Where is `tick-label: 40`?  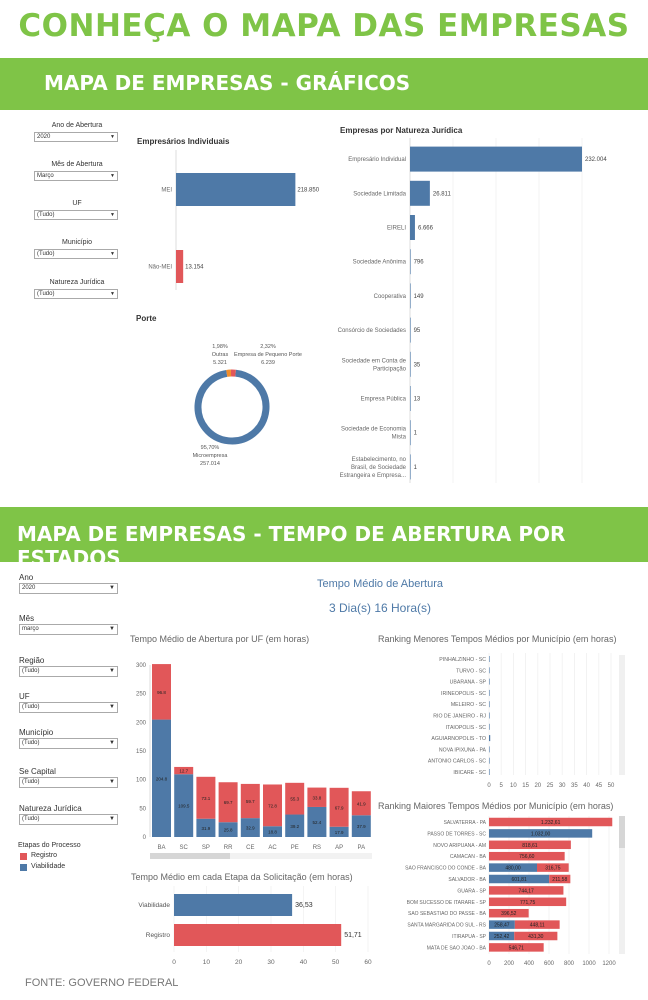
tick-label: 40 is located at coordinates (304, 962).